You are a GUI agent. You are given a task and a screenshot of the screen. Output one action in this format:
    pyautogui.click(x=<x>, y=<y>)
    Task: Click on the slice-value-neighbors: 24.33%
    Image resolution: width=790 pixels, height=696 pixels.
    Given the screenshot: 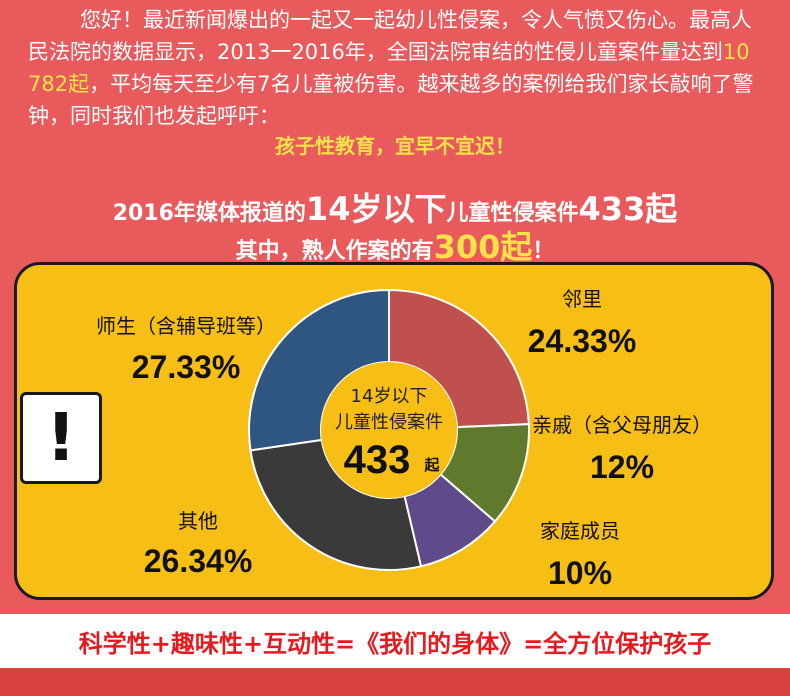 What is the action you would take?
    pyautogui.click(x=582, y=341)
    